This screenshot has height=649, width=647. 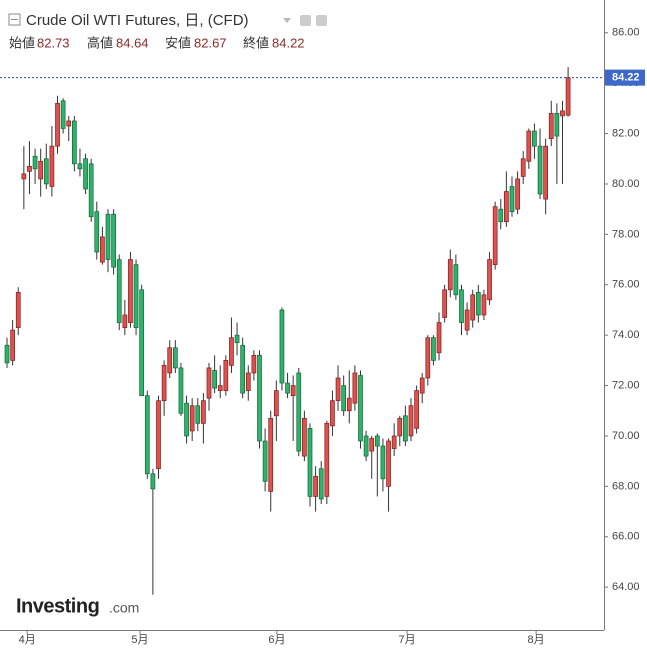 What do you see at coordinates (124, 608) in the screenshot?
I see `logo-suffix: .com` at bounding box center [124, 608].